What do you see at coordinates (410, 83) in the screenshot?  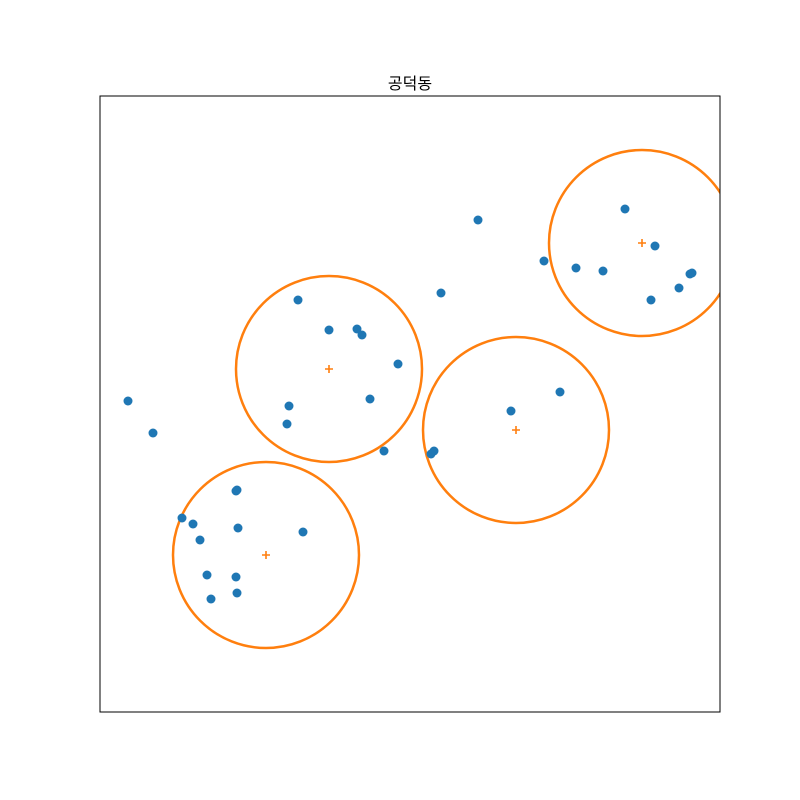 I see `chart-title: 공덕동` at bounding box center [410, 83].